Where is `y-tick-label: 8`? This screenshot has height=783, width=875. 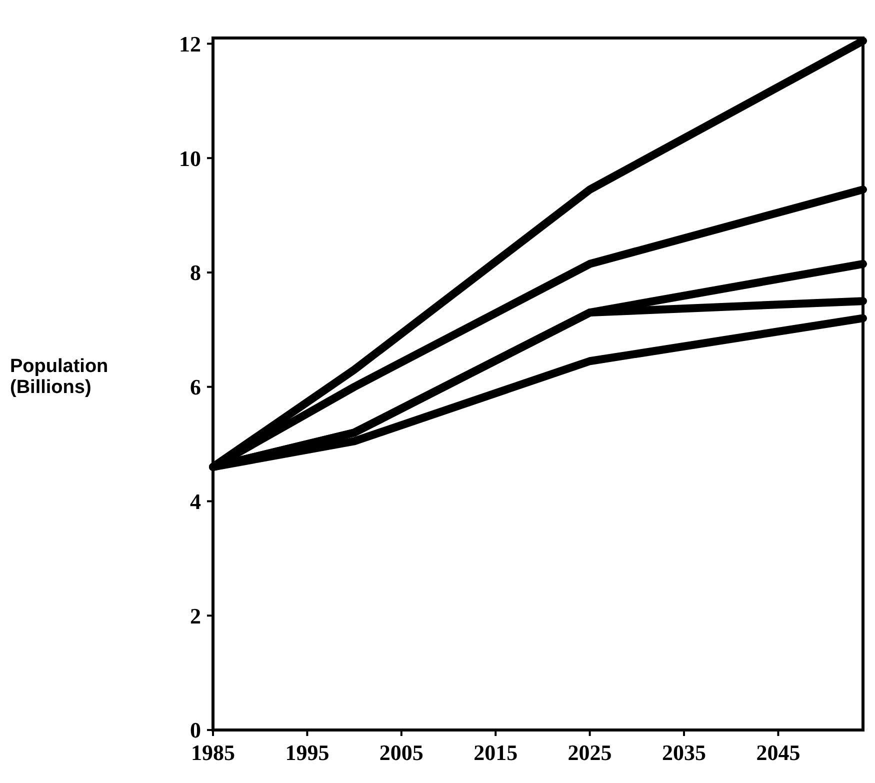
y-tick-label: 8 is located at coordinates (195, 273).